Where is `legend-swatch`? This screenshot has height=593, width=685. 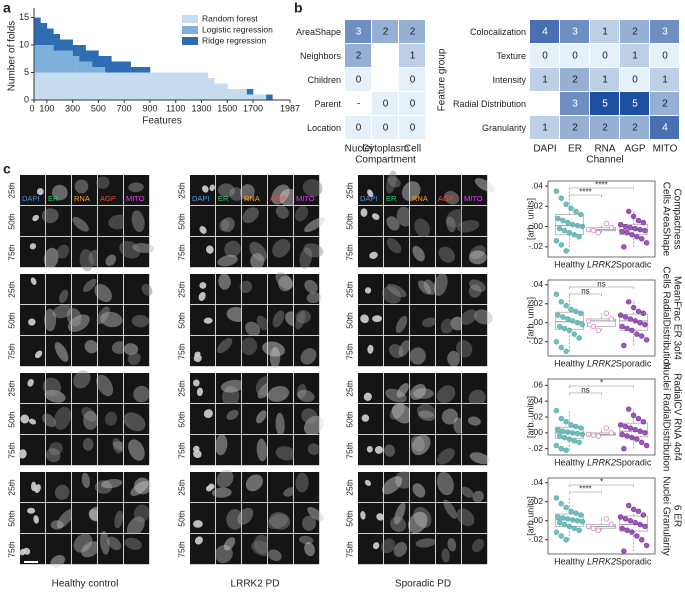
legend-swatch is located at coordinates (190, 19).